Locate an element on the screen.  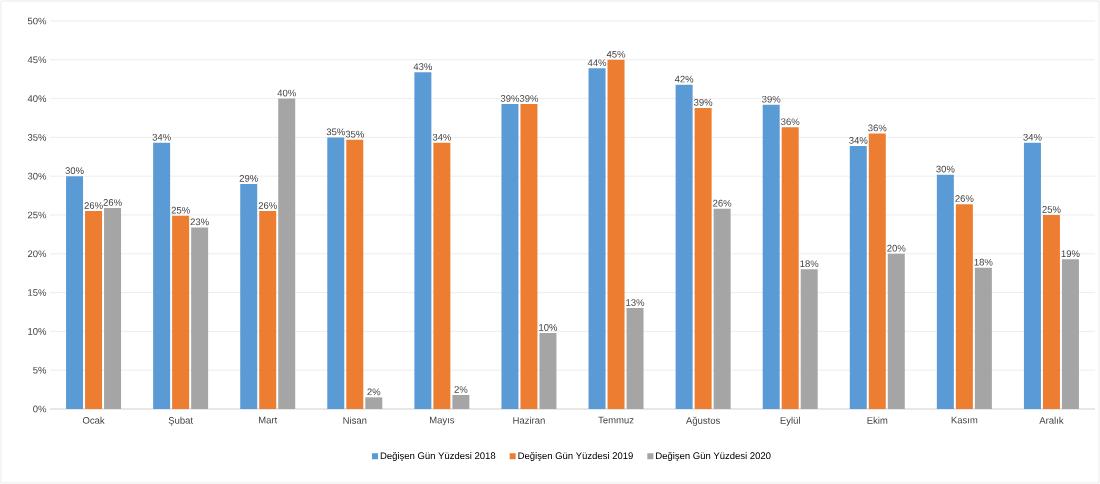
y-tick-label: 15% is located at coordinates (37, 292).